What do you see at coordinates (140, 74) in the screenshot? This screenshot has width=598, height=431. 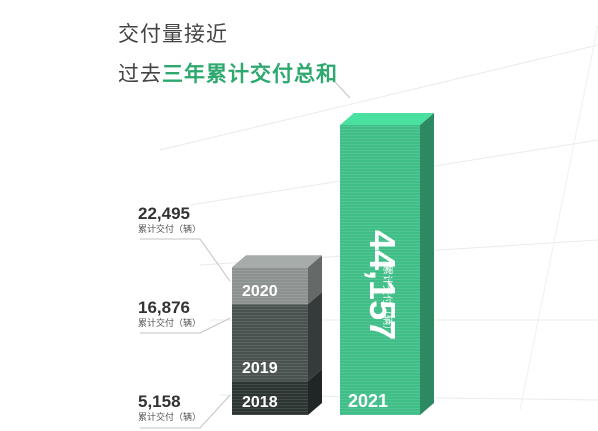 I see `headline-prefix: 过去` at bounding box center [140, 74].